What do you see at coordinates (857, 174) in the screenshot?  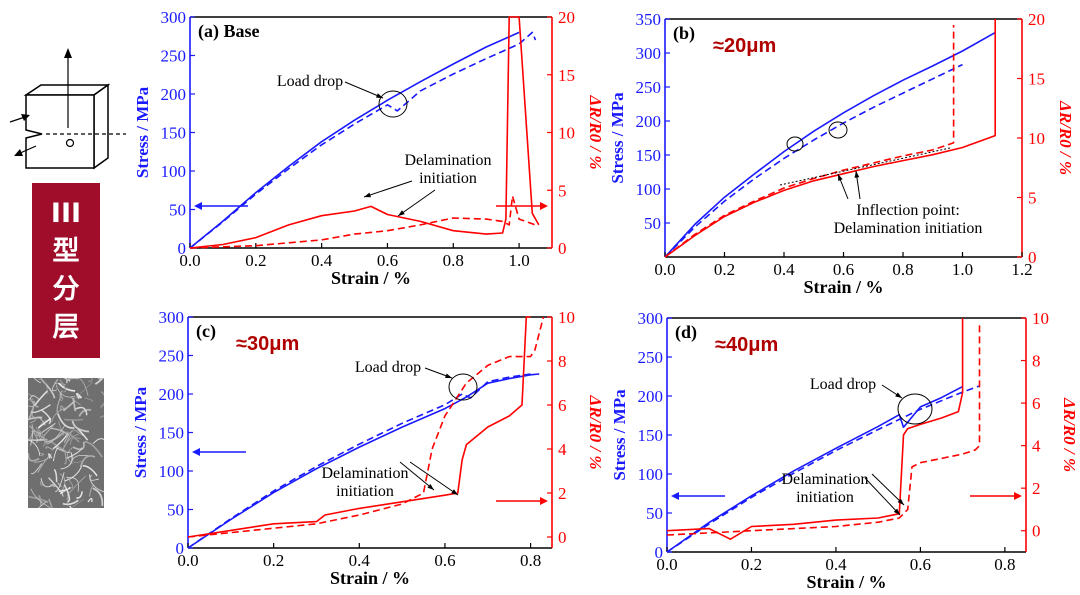 I see `inflection-arrow-2-head` at bounding box center [857, 174].